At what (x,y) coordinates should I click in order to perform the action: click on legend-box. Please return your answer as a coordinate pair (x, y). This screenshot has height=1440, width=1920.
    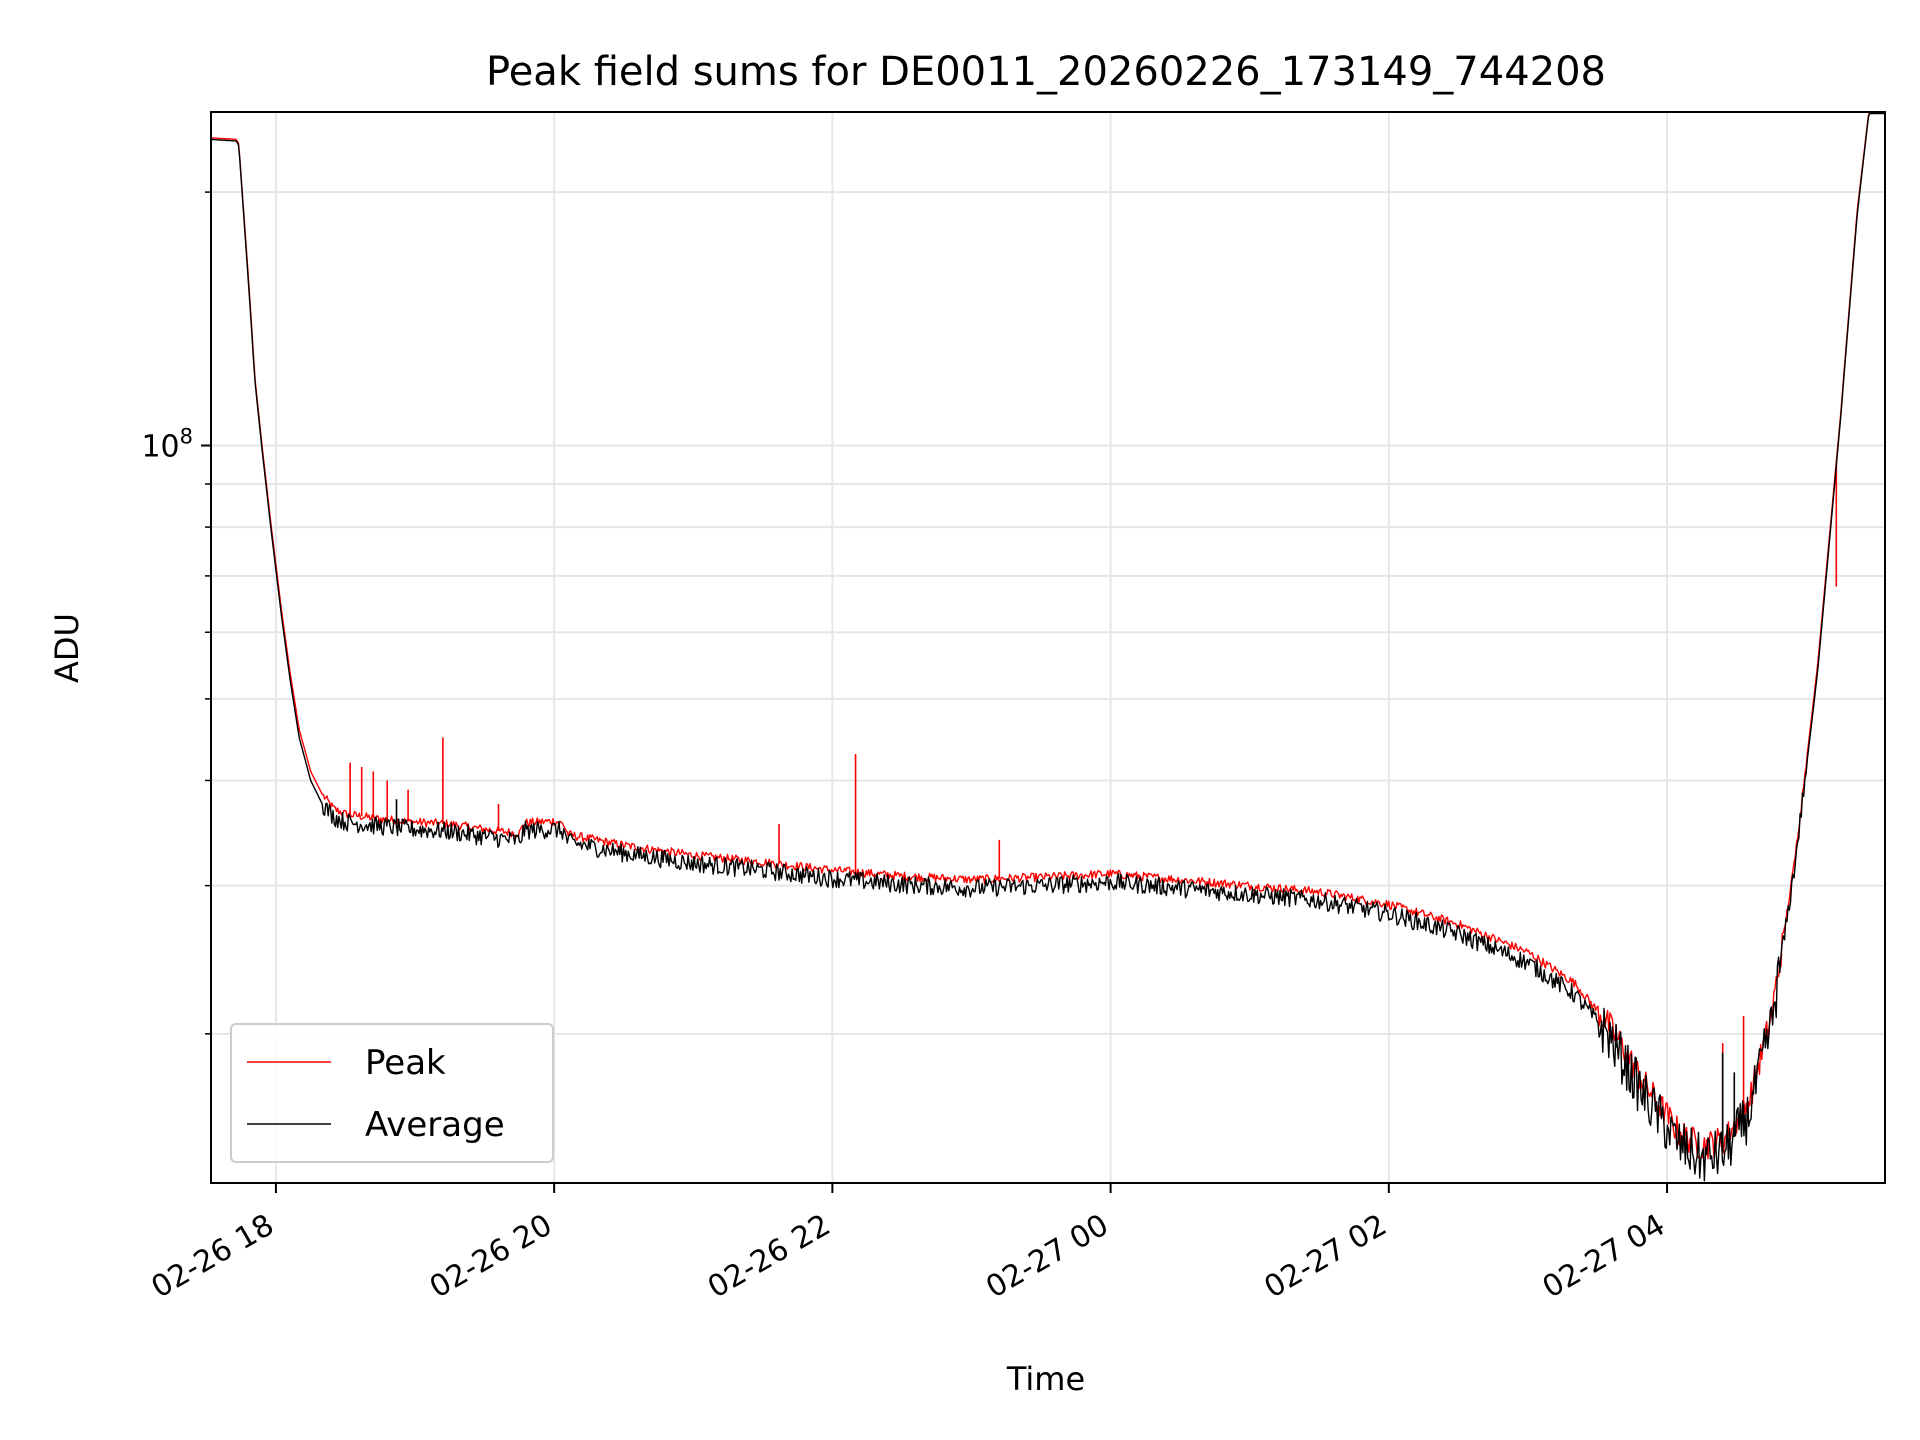
    Looking at the image, I should click on (392, 1093).